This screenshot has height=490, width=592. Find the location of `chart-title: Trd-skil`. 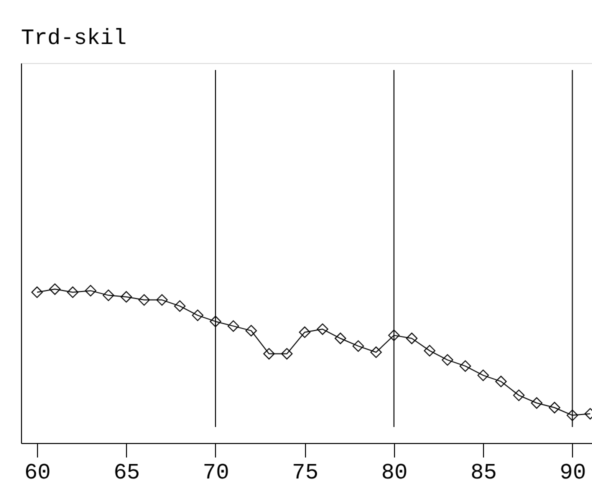

chart-title: Trd-skil is located at coordinates (74, 38).